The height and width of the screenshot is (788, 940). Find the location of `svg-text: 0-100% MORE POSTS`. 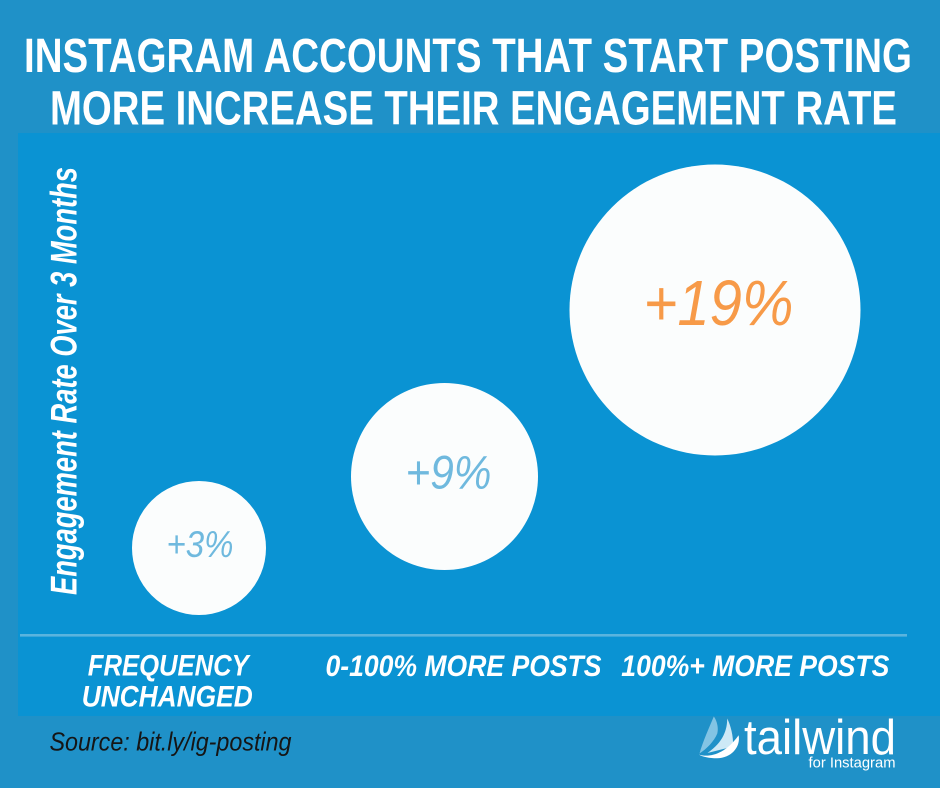

svg-text: 0-100% MORE POSTS is located at coordinates (464, 666).